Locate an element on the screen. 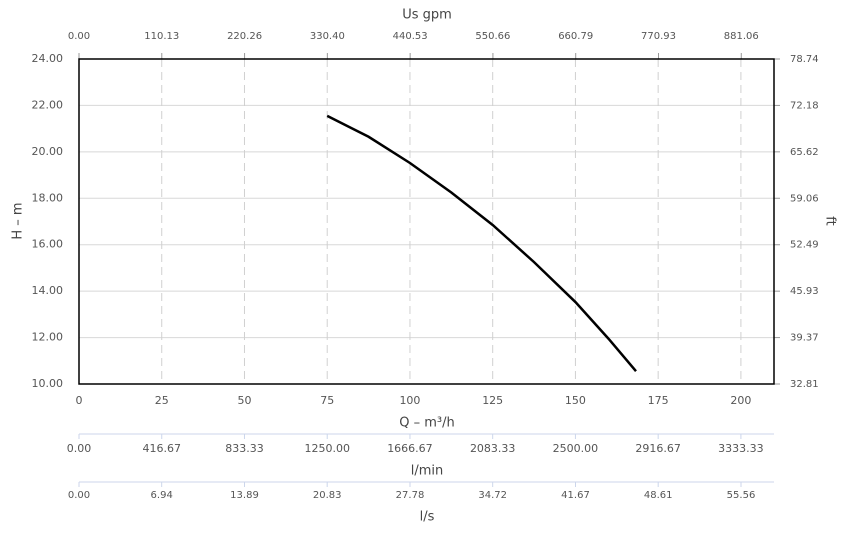  y-tick-label: 16.00 is located at coordinates (48, 244).